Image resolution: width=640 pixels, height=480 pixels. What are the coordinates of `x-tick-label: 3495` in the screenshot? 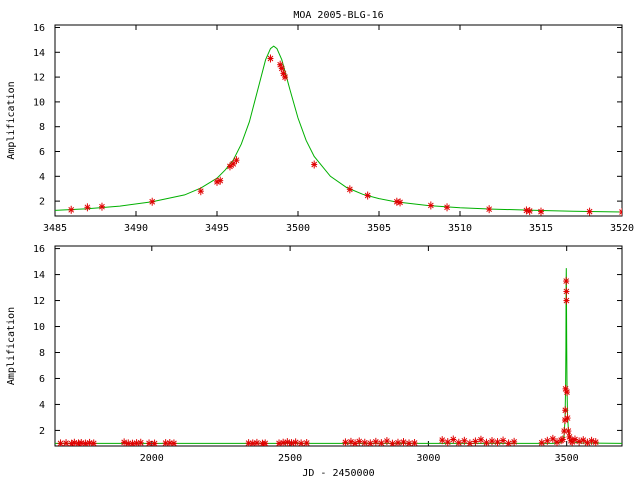 It's located at (217, 228).